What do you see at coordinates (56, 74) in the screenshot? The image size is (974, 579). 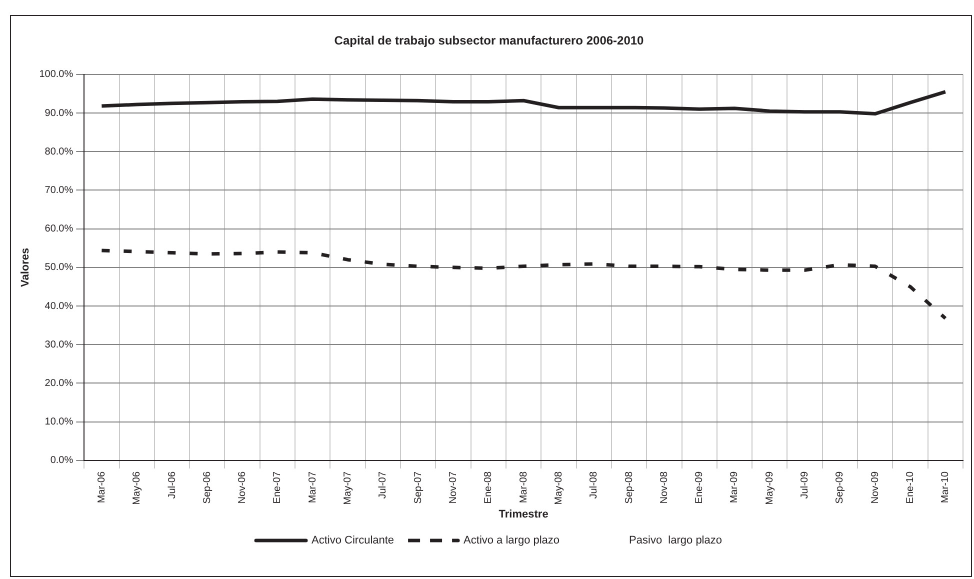 I see `y-tick-label: 100.0%` at bounding box center [56, 74].